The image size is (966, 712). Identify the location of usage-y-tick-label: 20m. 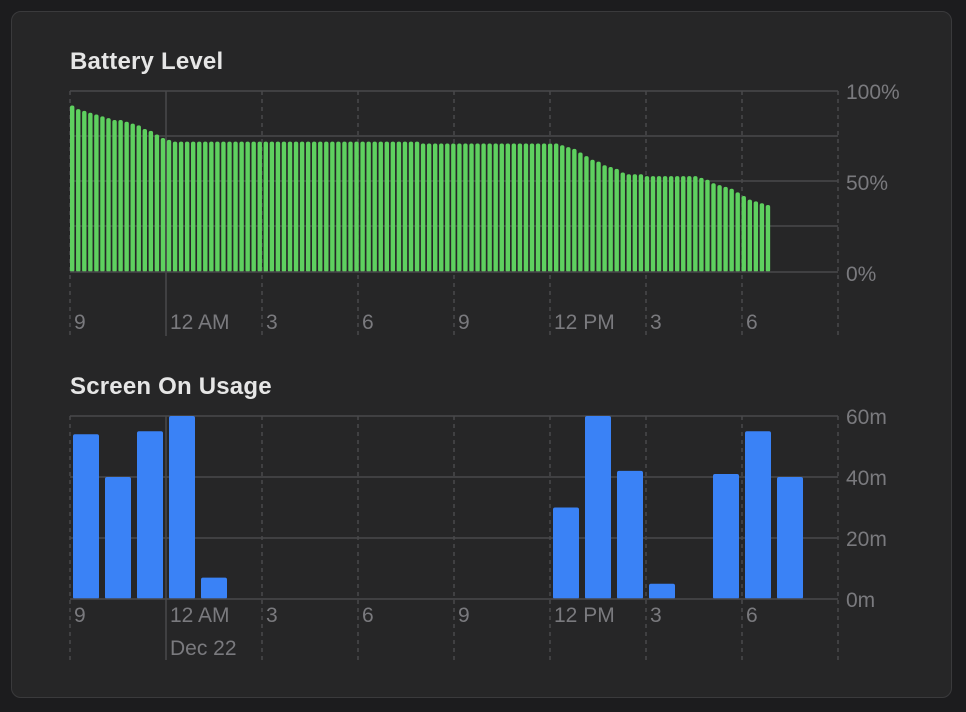
(866, 539).